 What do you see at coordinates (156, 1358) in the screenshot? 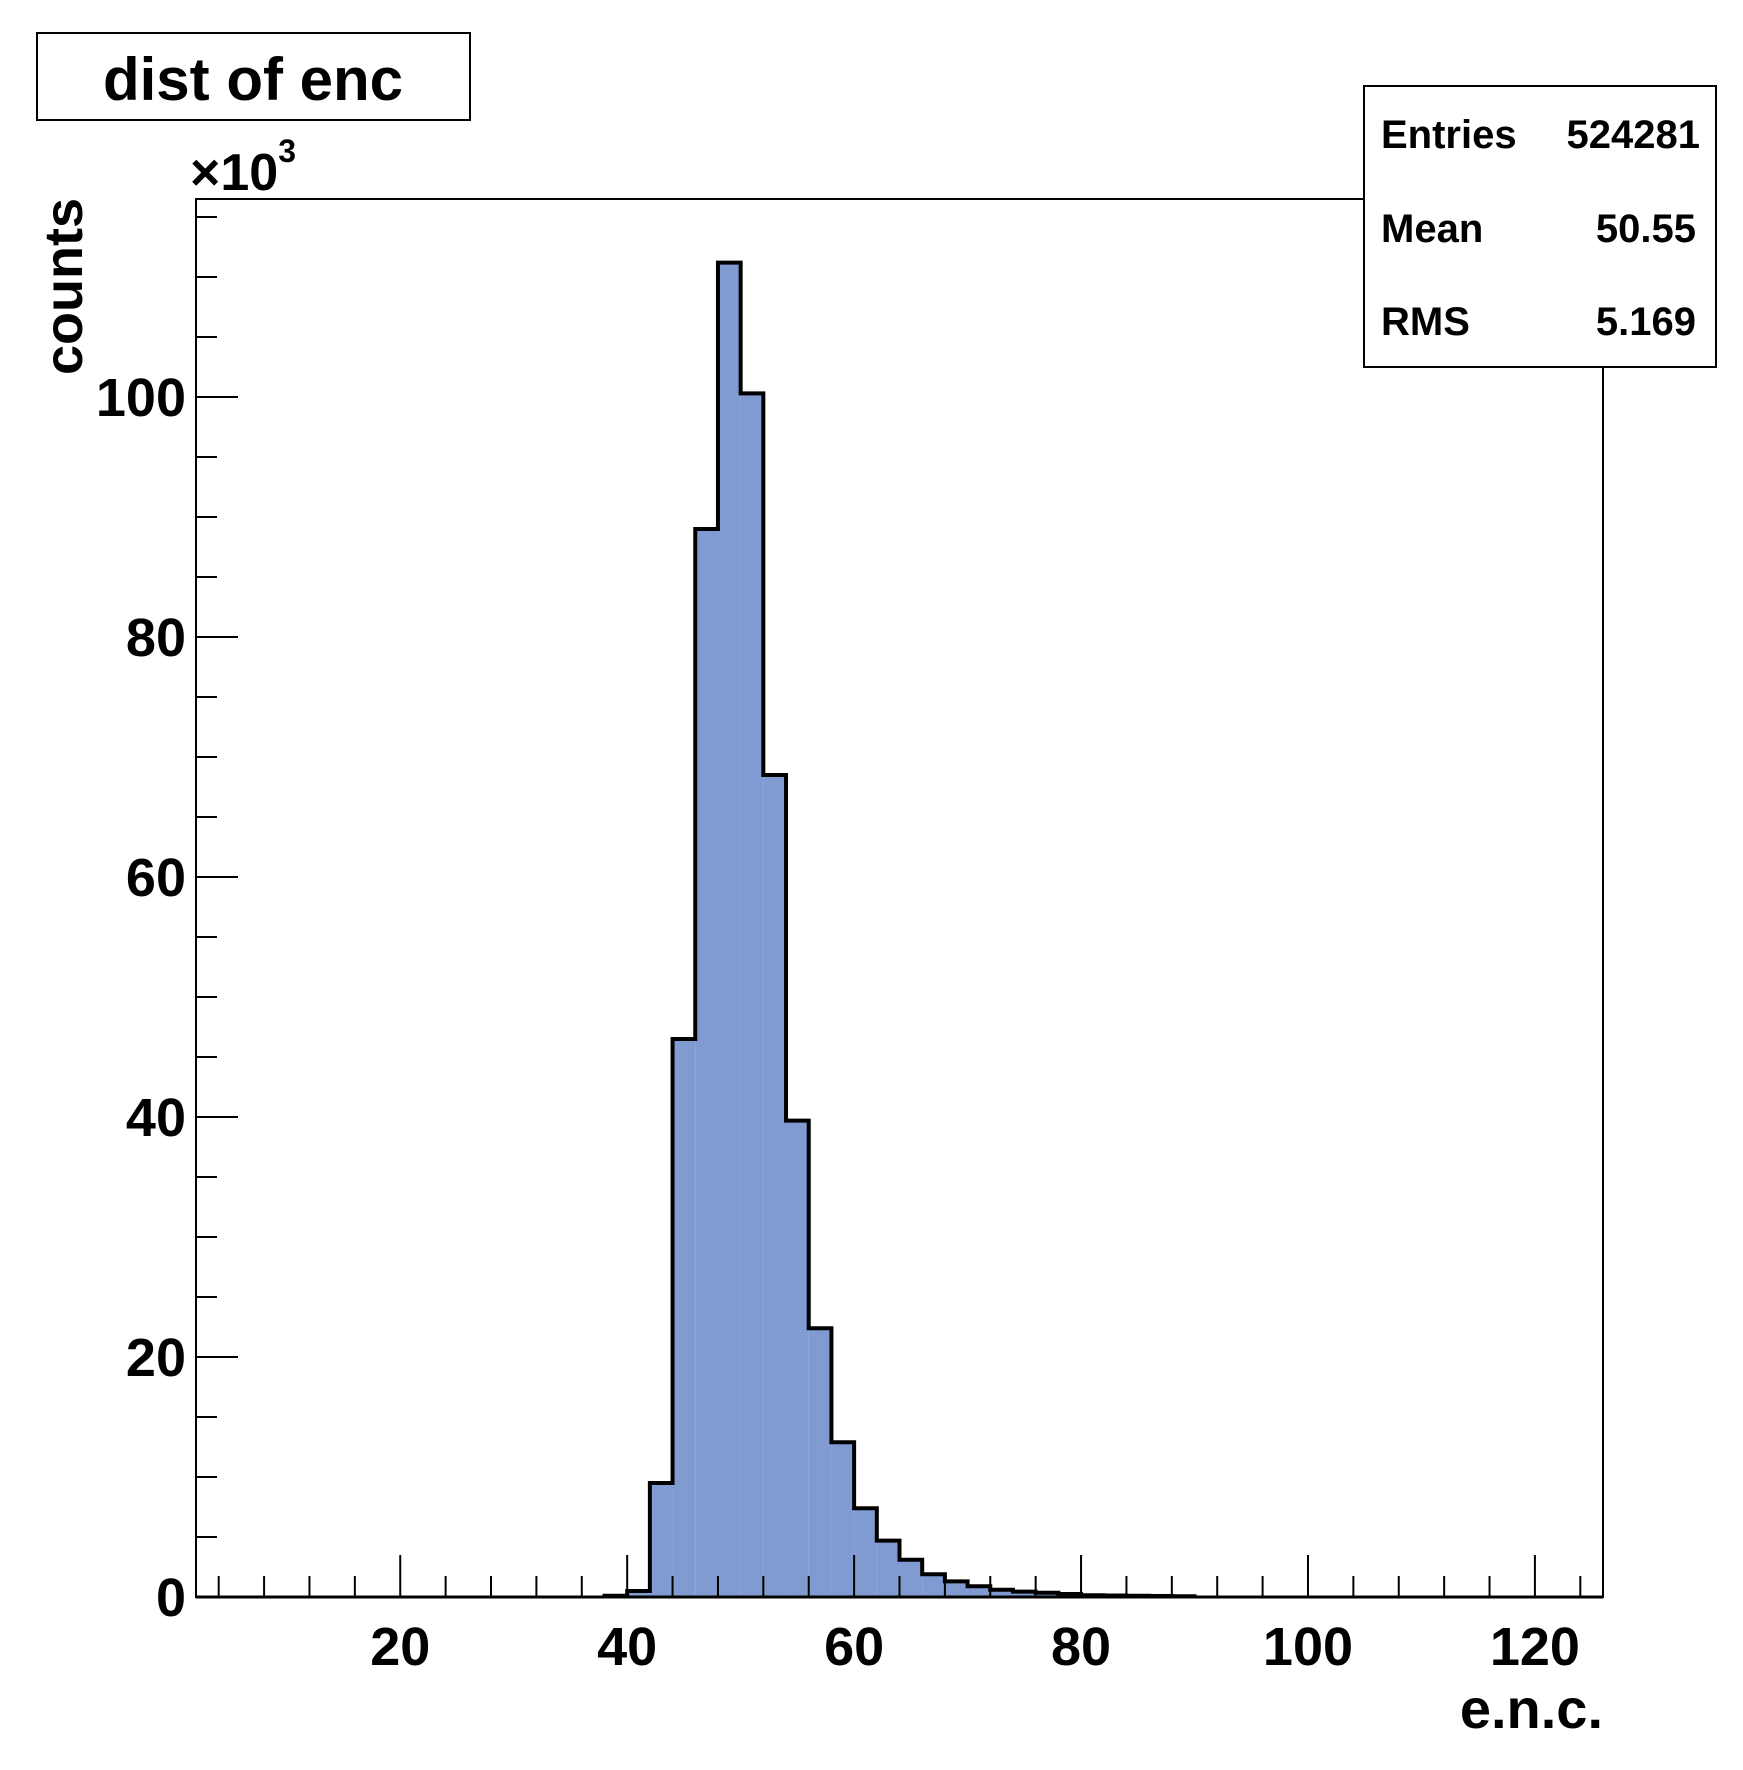
I see `y-tick-label: 20` at bounding box center [156, 1358].